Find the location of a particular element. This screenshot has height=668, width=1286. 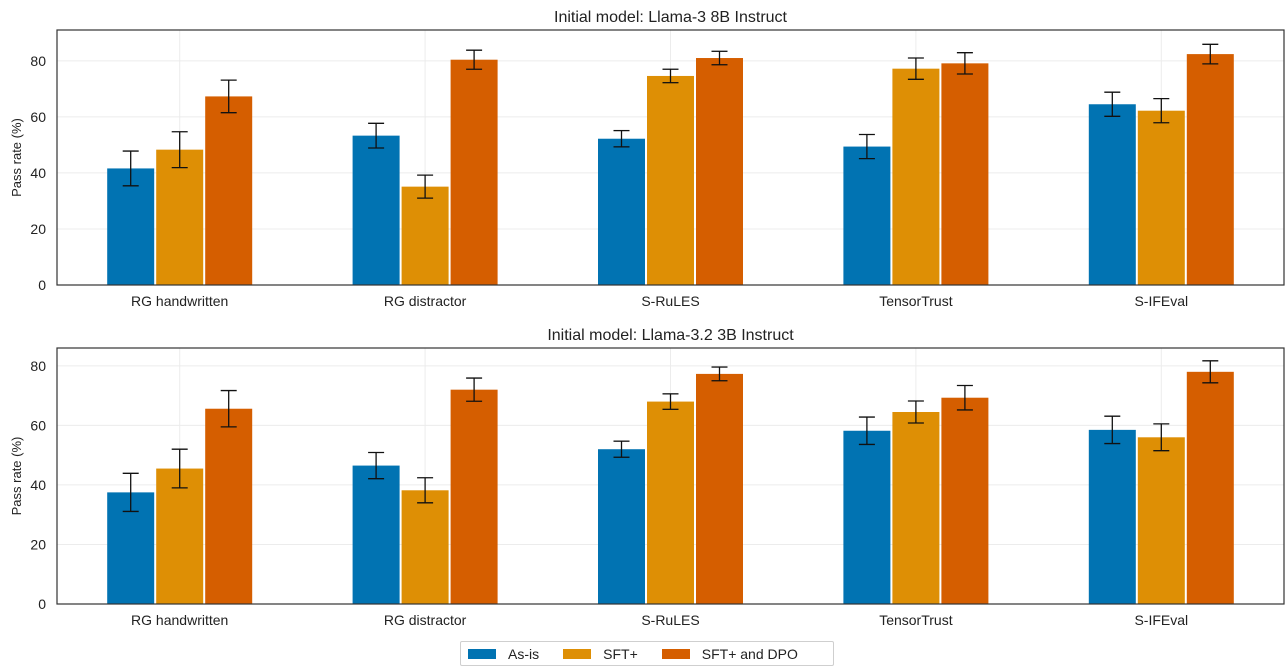

bar-as-is-rg-handwritten is located at coordinates (131, 226).